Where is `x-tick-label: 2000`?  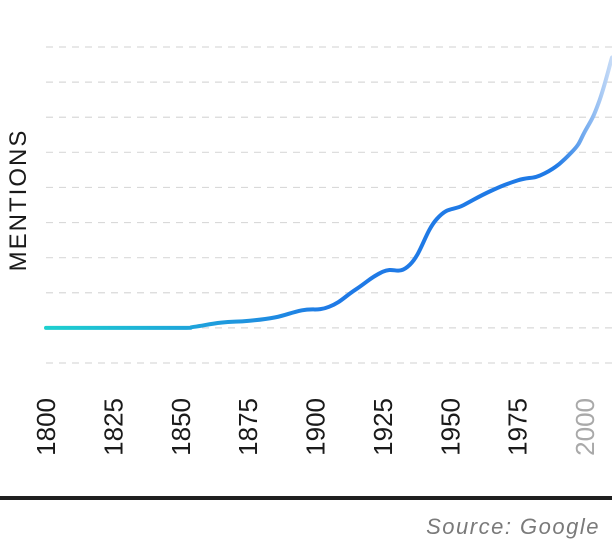 x-tick-label: 2000 is located at coordinates (585, 427).